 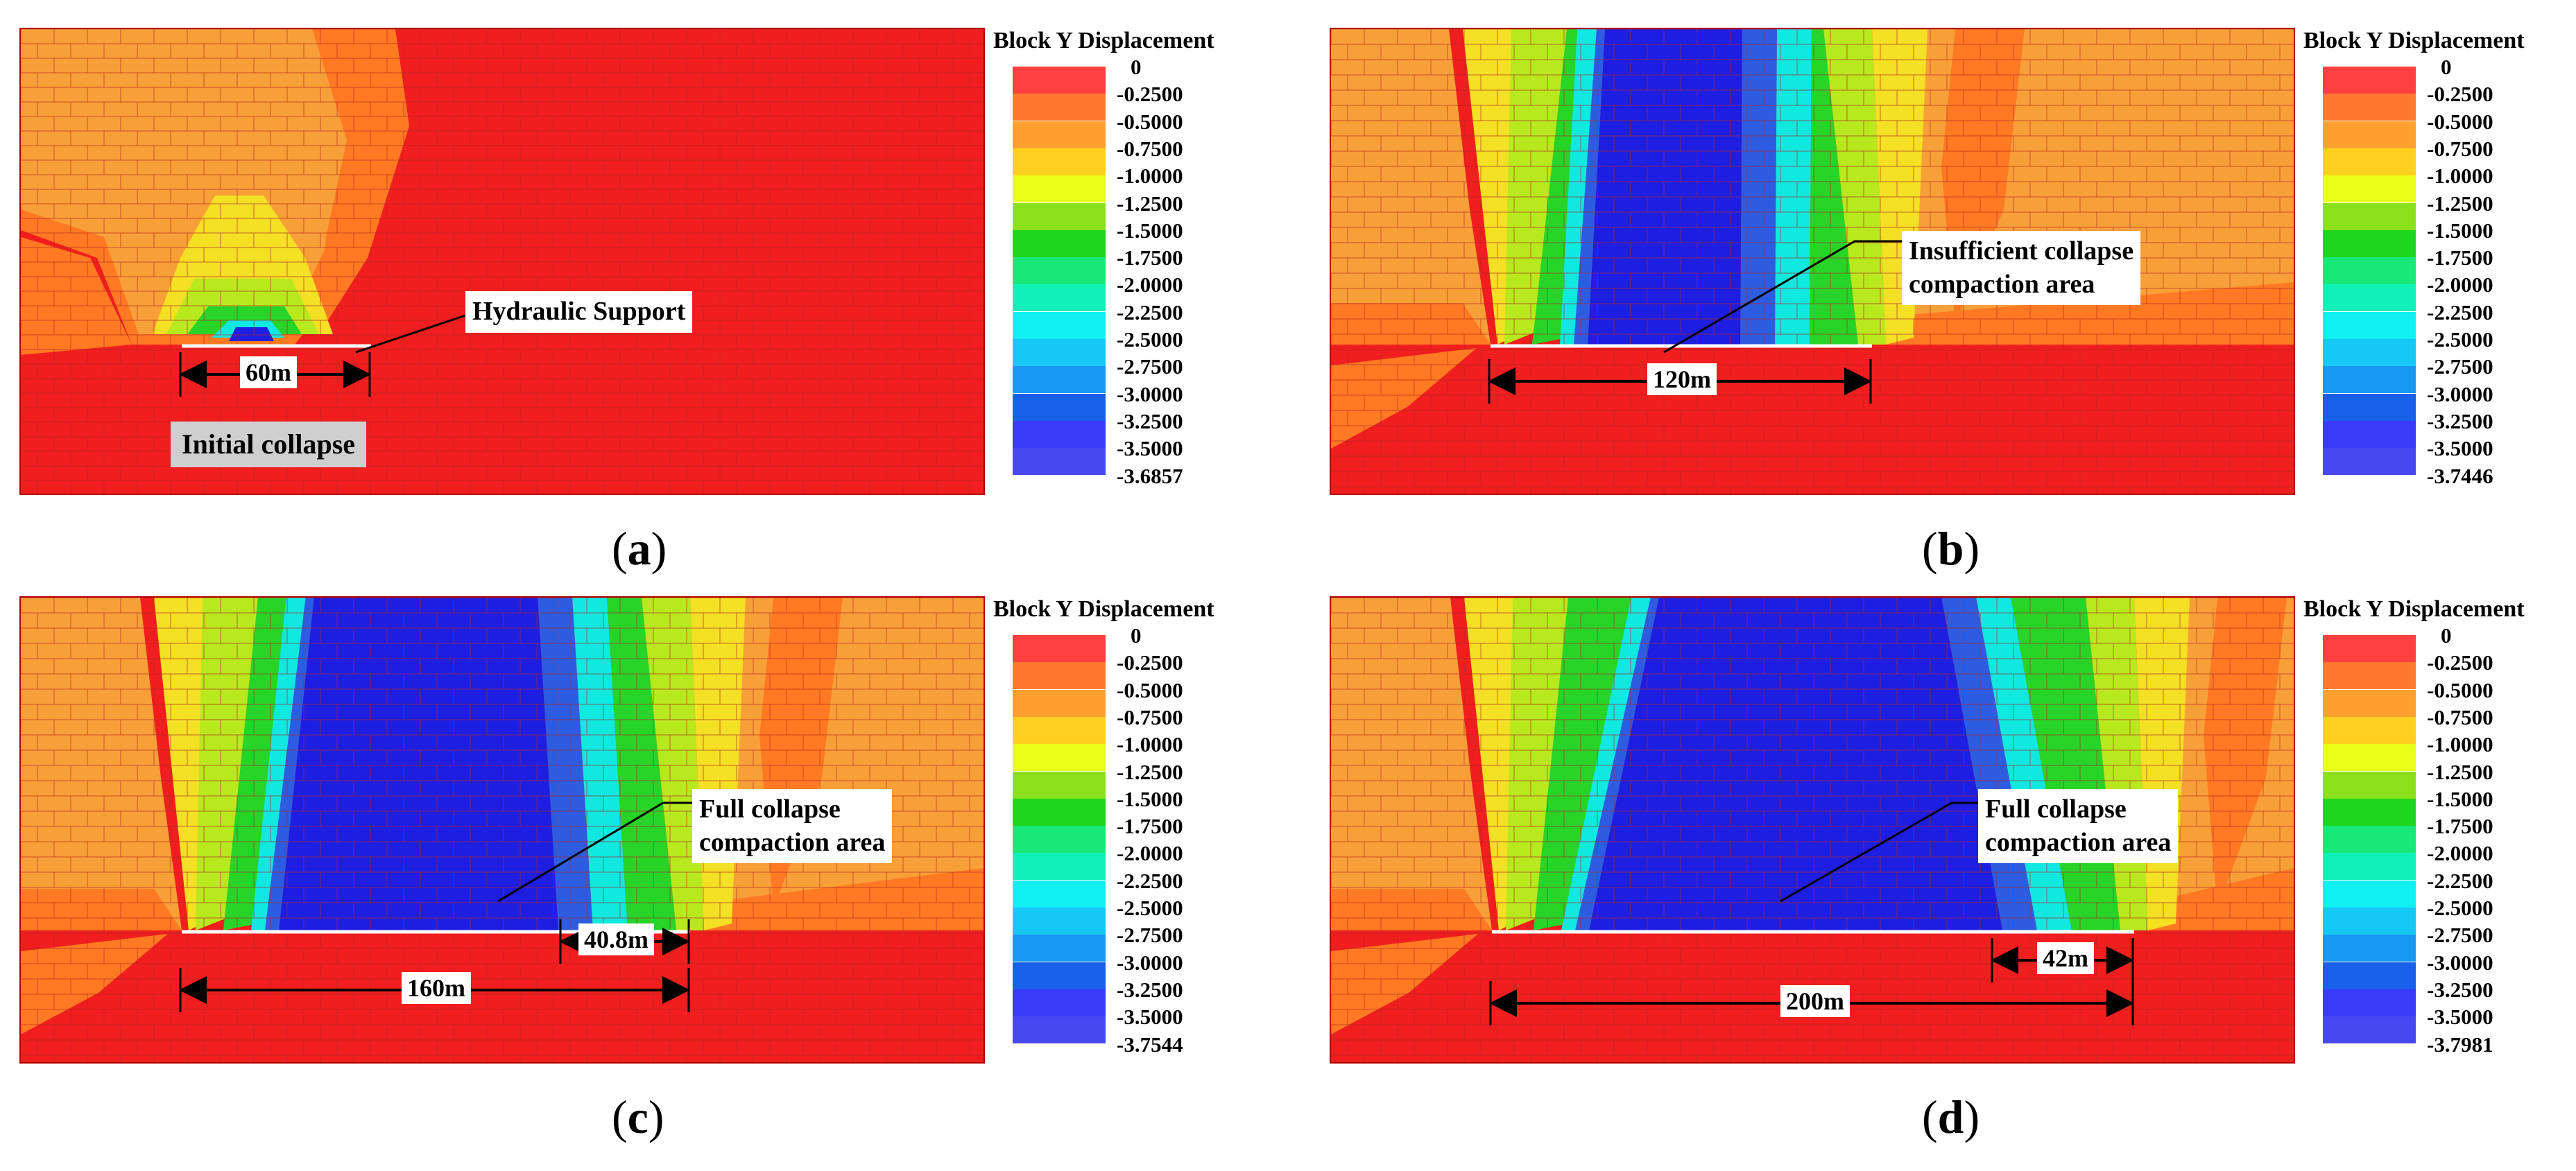 What do you see at coordinates (268, 372) in the screenshot?
I see `goaf-span-label: 60m` at bounding box center [268, 372].